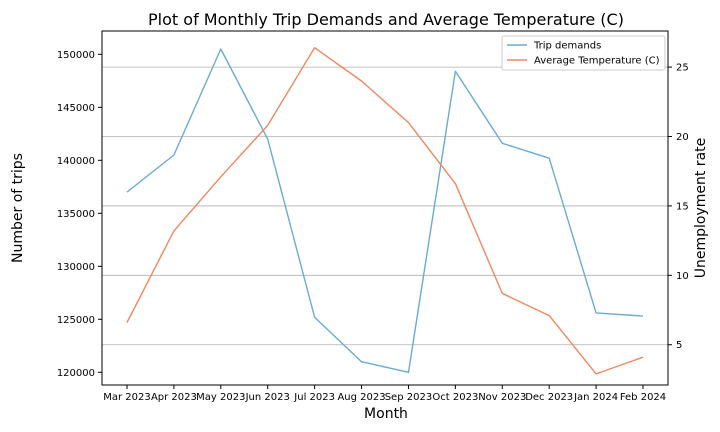  Describe the element at coordinates (18, 208) in the screenshot. I see `y-axis-label: Number of trips` at that location.